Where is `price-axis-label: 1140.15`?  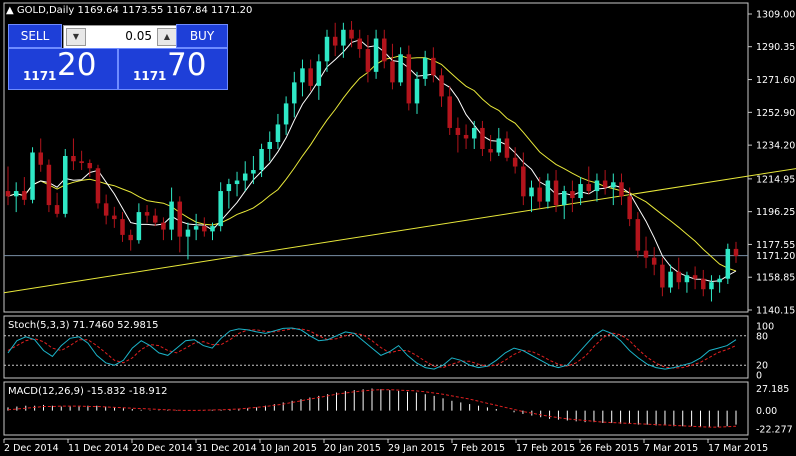 price-axis-label: 1140.15 is located at coordinates (775, 311).